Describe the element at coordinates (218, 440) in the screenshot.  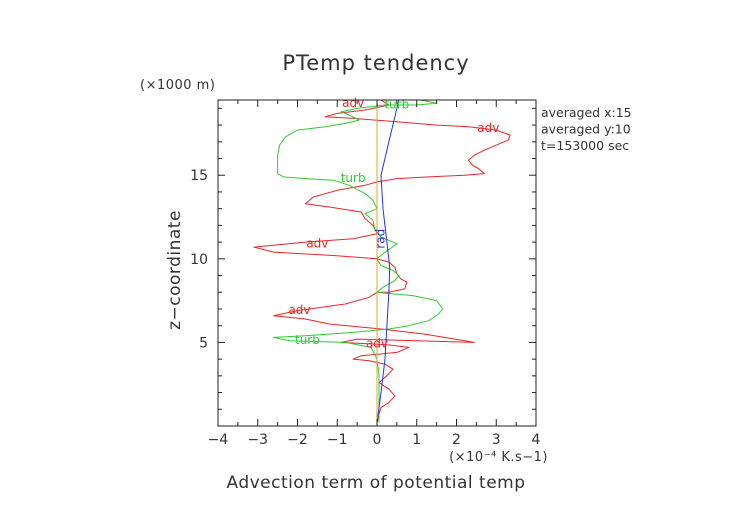
I see `x-tick-label: −4` at that location.